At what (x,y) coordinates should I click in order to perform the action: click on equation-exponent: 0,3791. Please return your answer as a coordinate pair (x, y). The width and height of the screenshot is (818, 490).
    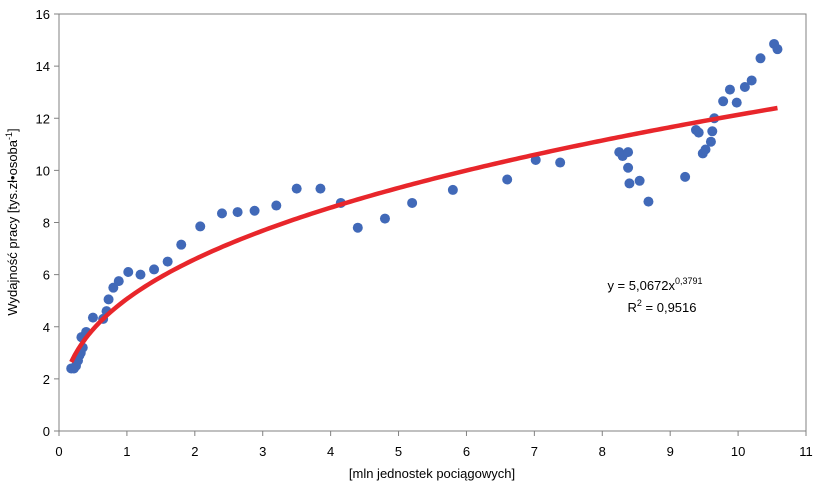
    Looking at the image, I should click on (689, 281).